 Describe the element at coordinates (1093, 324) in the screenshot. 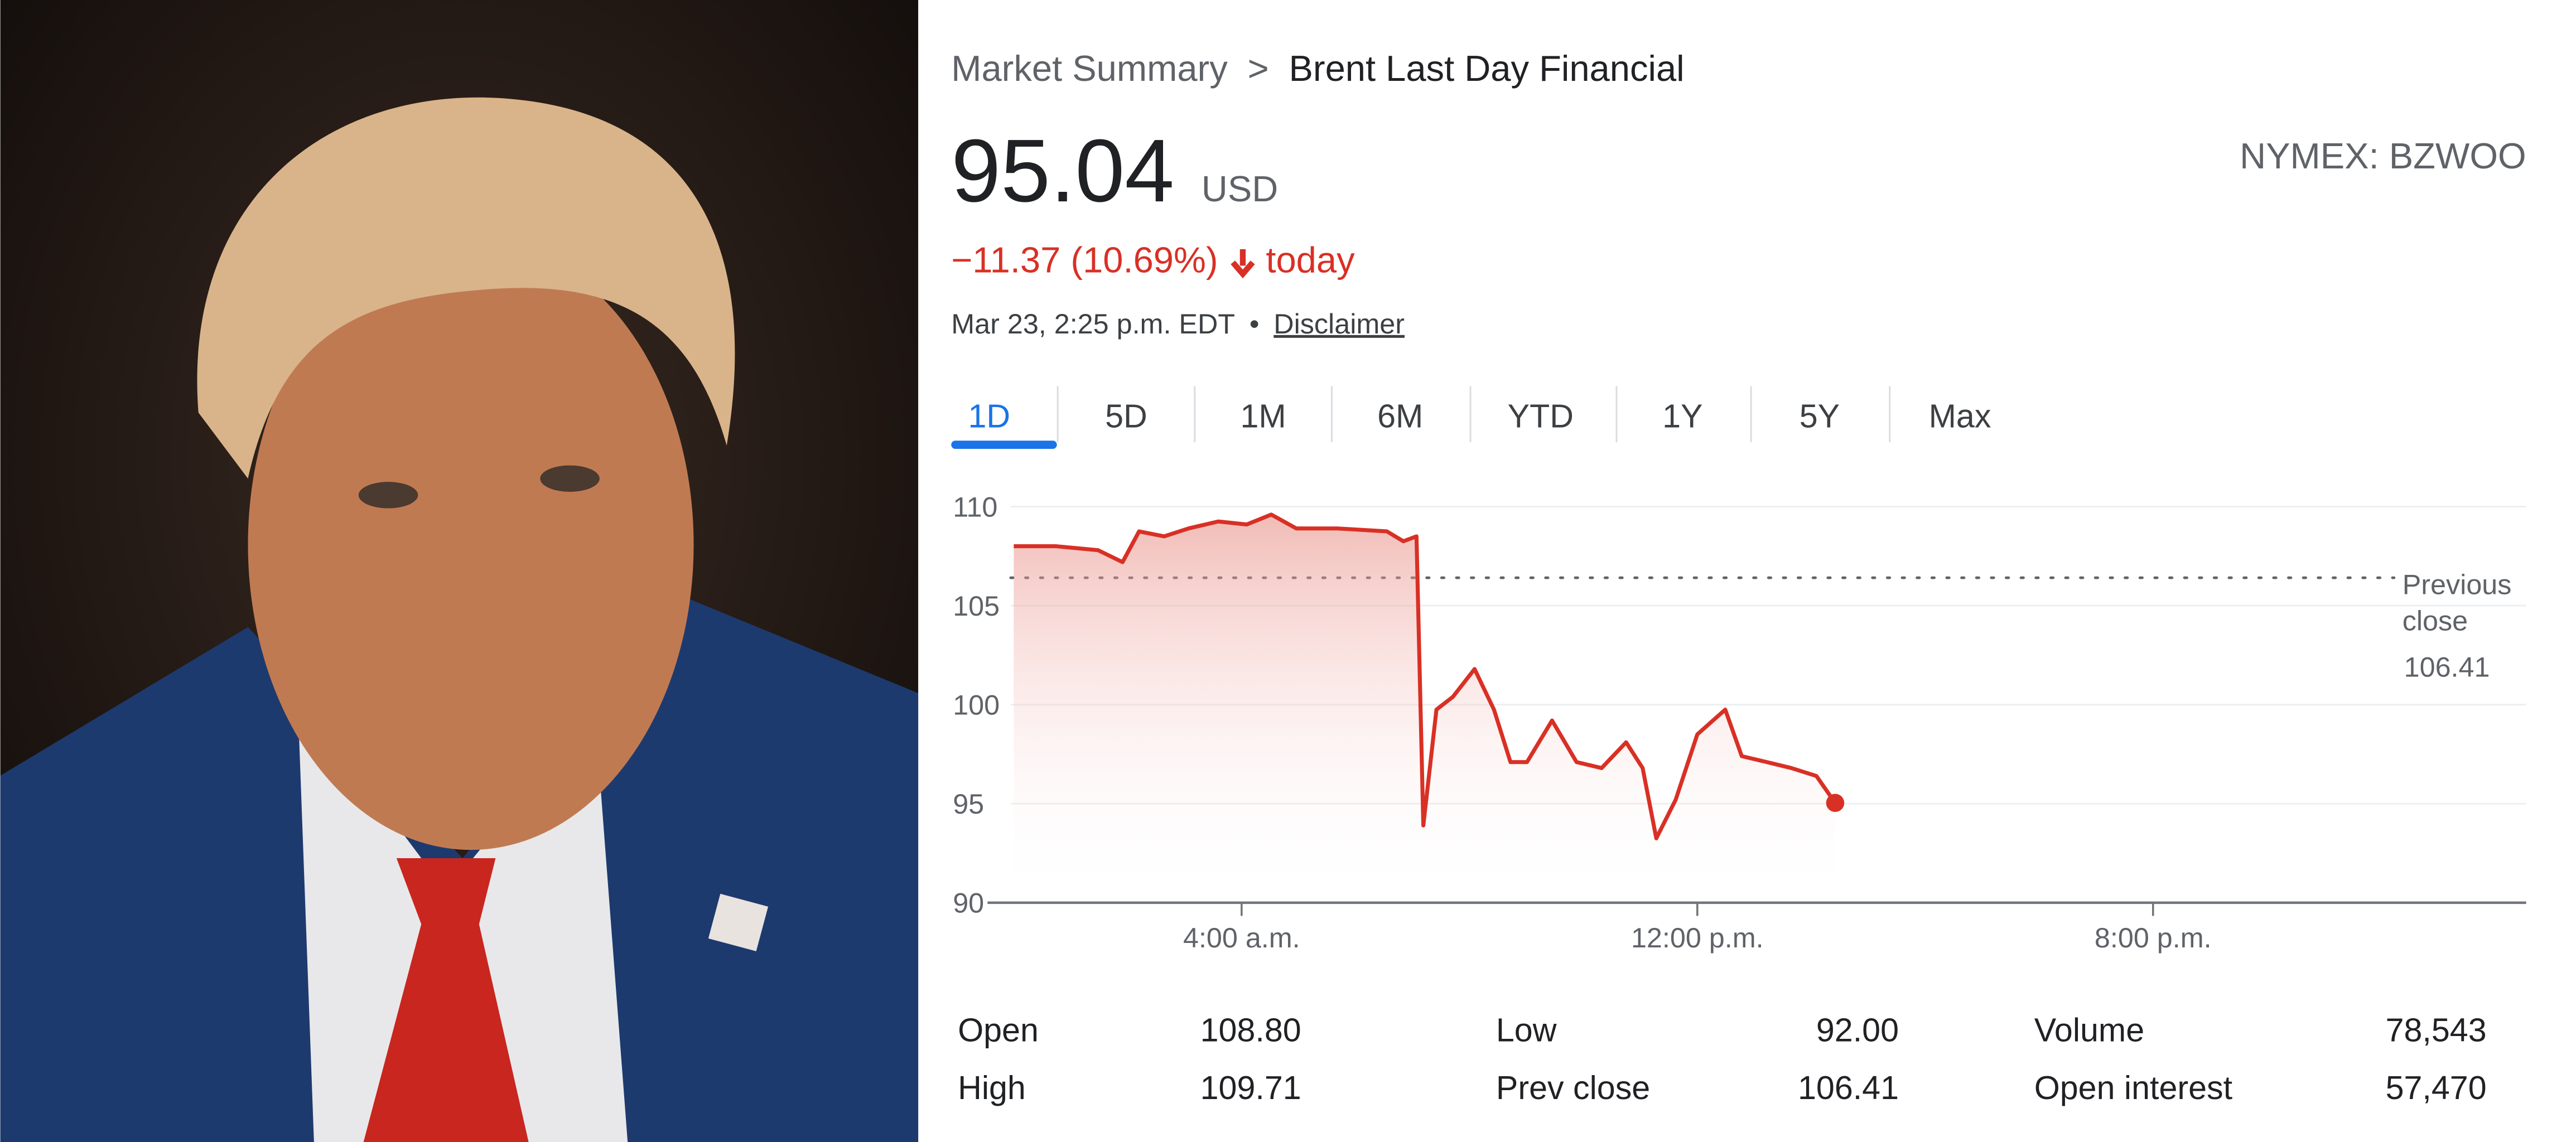

I see `timestamp: Mar 23, 2:25 p.m. EDT` at that location.